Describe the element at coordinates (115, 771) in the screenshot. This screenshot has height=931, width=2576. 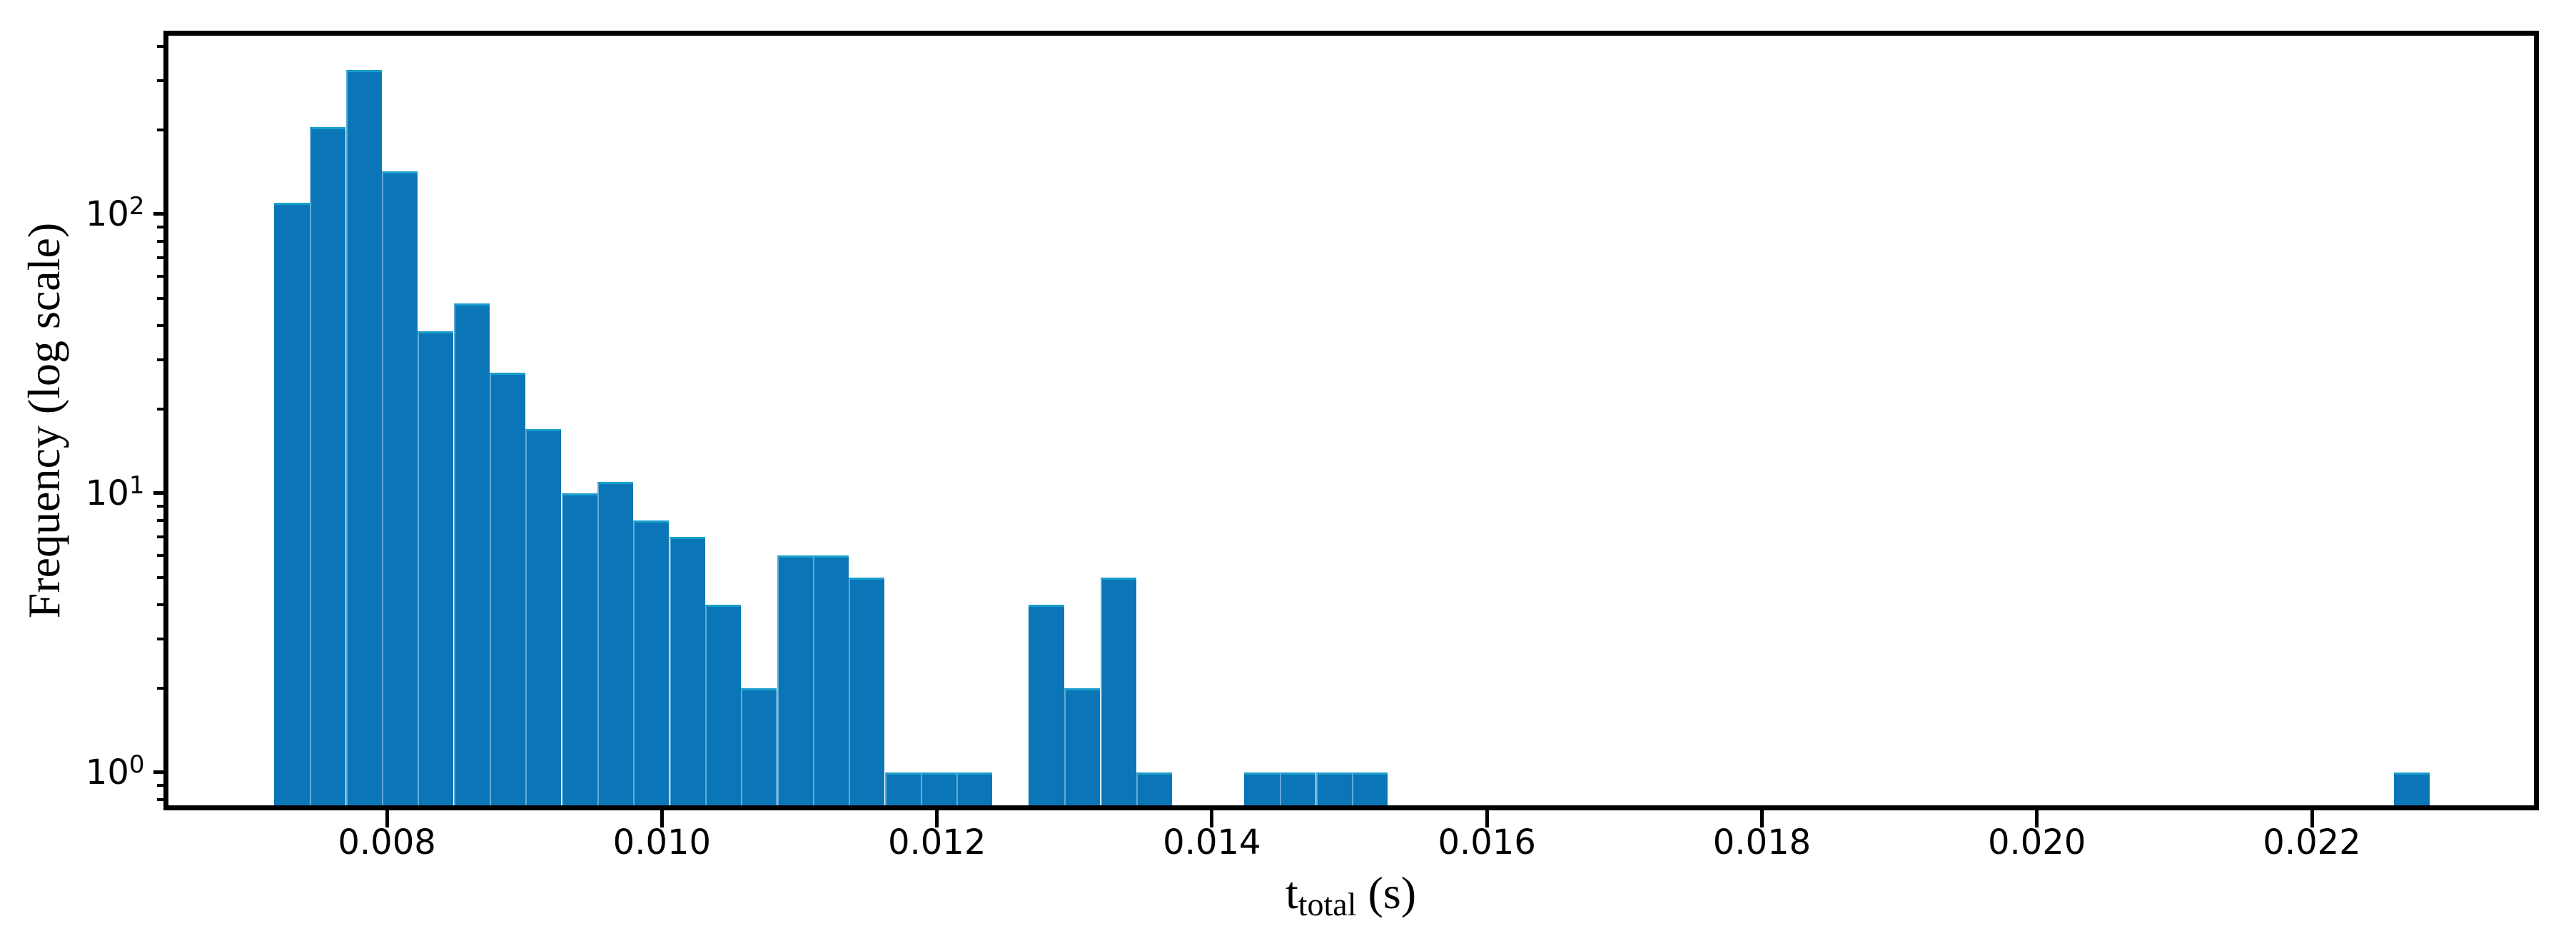
I see `y-axis-tick-label: 10⁰` at that location.